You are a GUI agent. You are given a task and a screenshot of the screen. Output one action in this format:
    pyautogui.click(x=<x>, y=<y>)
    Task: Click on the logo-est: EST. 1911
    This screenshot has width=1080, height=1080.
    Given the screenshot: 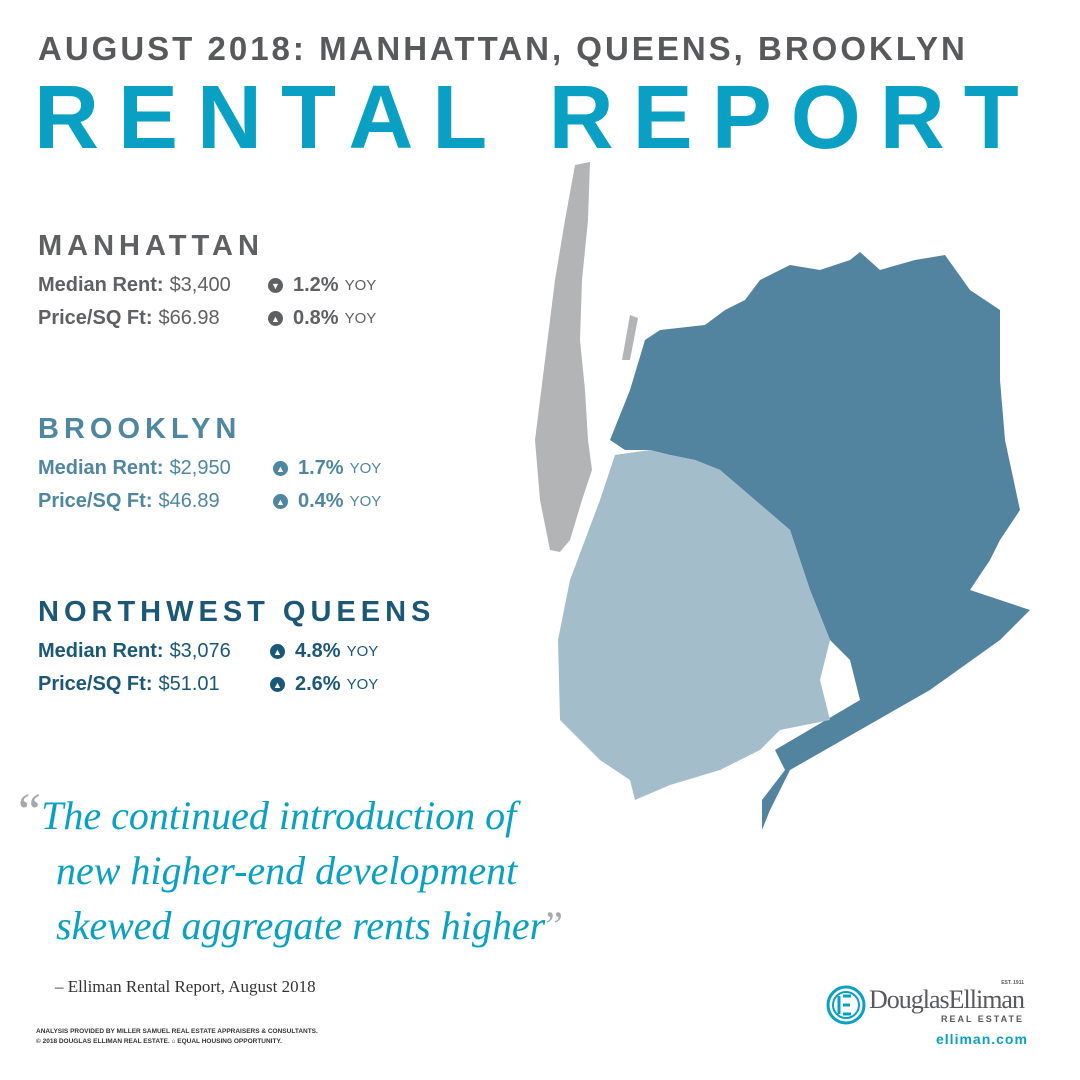 What is the action you would take?
    pyautogui.click(x=1012, y=983)
    